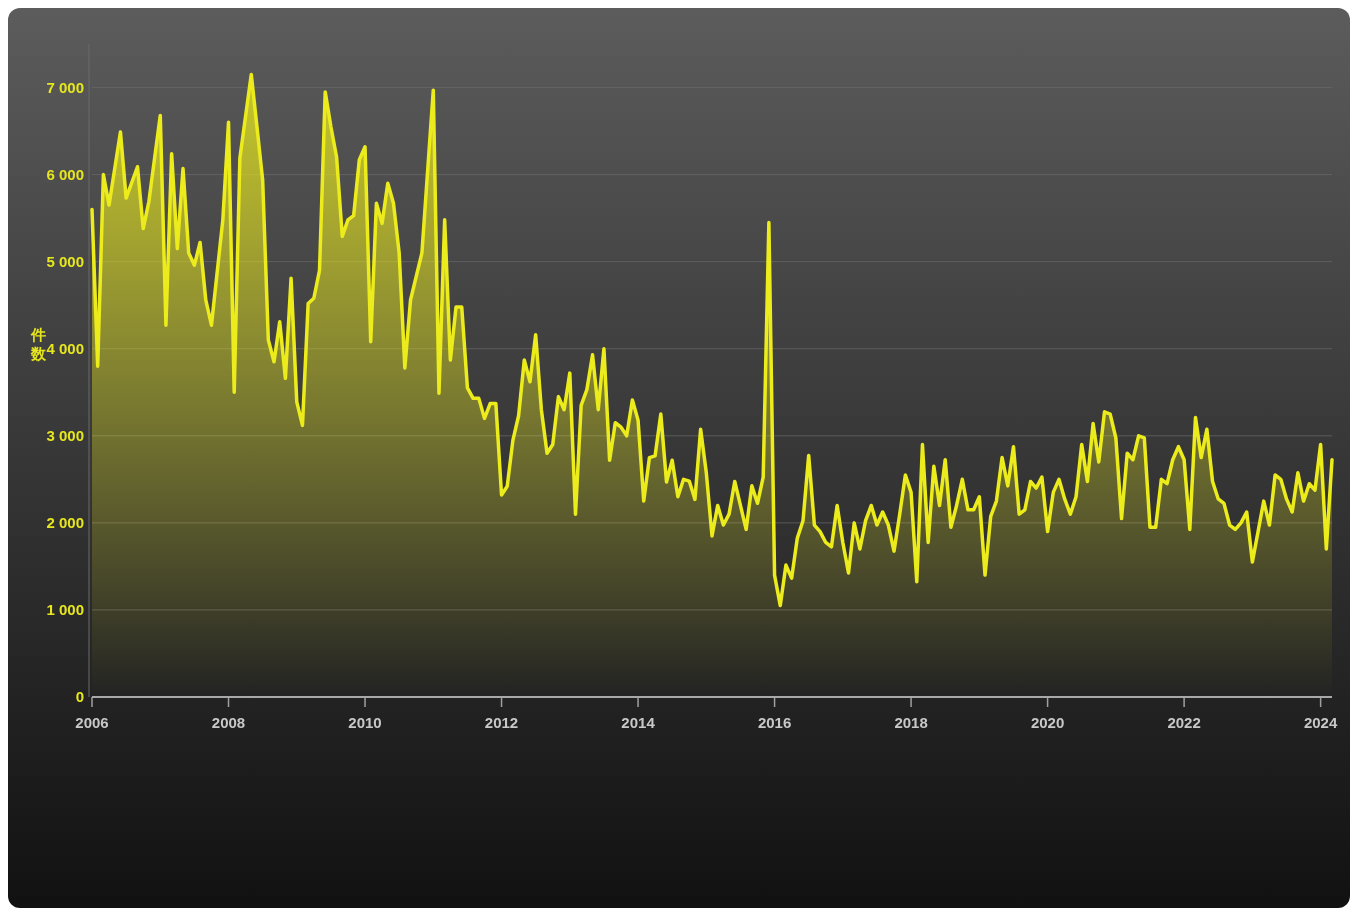 The image size is (1356, 908). Describe the element at coordinates (65, 87) in the screenshot. I see `y-tick-label: 7 000` at that location.